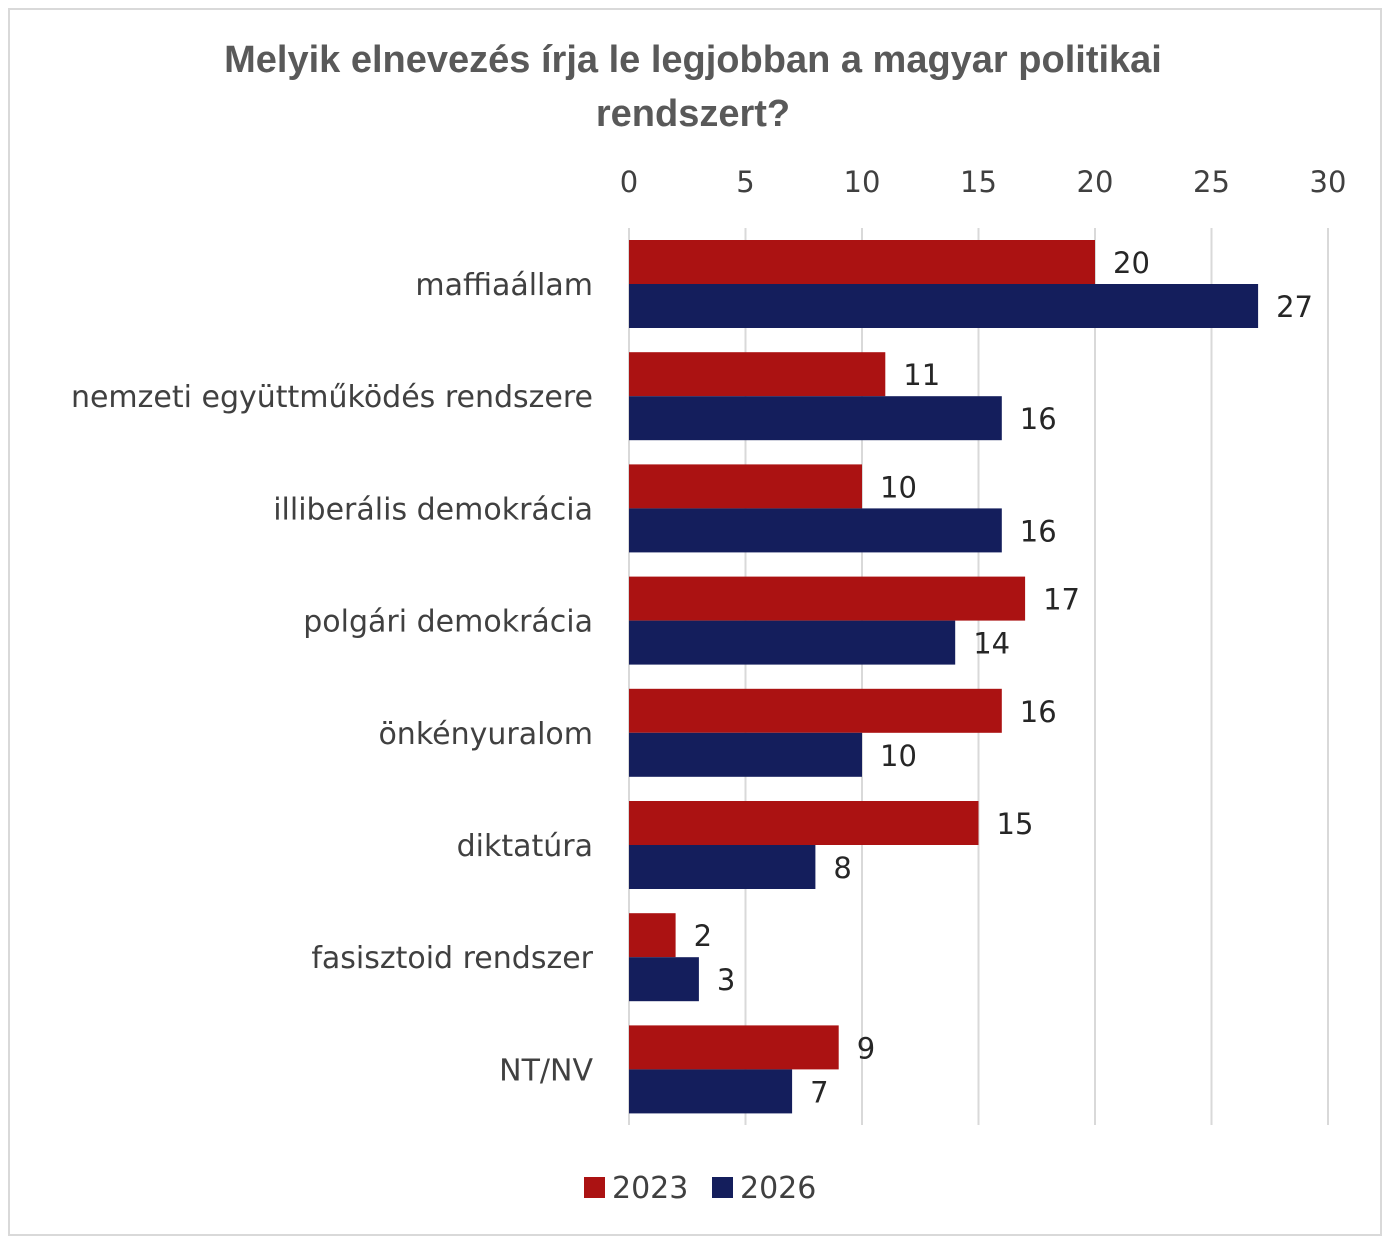 This screenshot has width=1400, height=1247. I want to click on legend-swatch-2023, so click(594, 1187).